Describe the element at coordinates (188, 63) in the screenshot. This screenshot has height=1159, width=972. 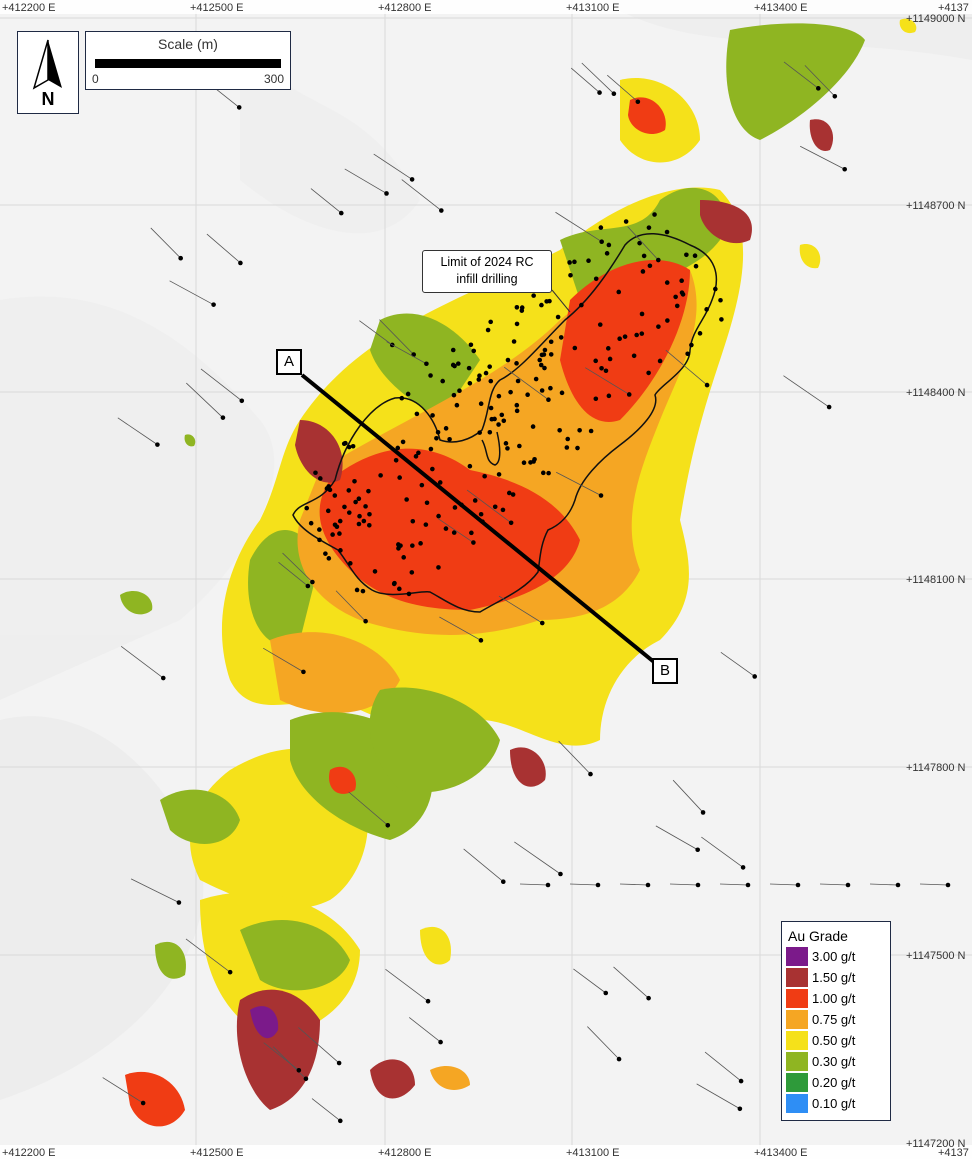
I see `scale-bar` at that location.